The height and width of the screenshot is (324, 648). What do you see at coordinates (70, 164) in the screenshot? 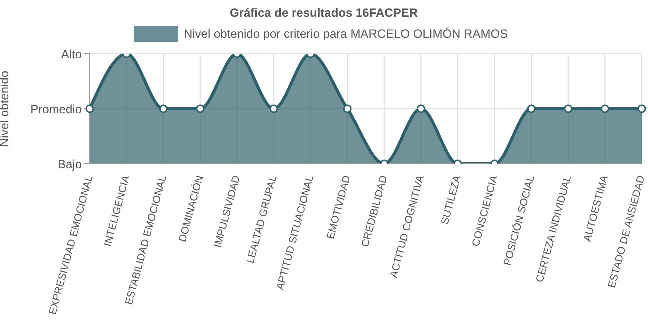
I see `text: Bajo` at bounding box center [70, 164].